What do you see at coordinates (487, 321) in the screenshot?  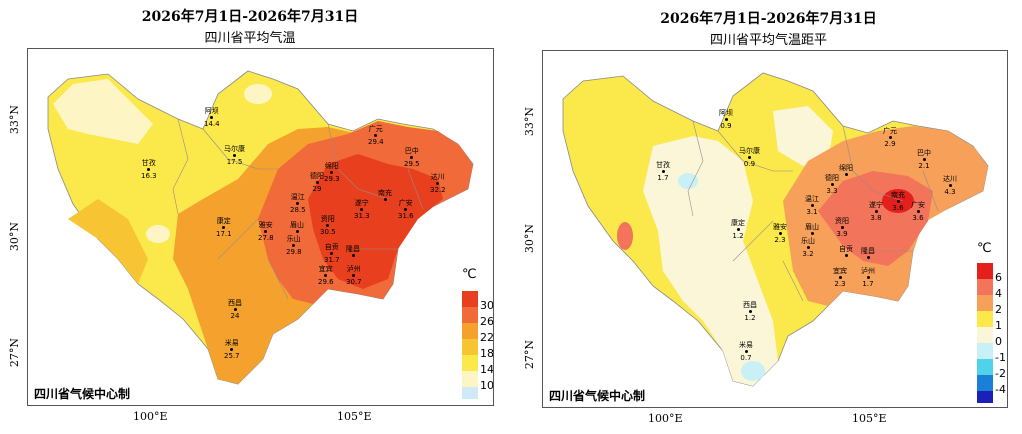 I see `legend-label: 26` at bounding box center [487, 321].